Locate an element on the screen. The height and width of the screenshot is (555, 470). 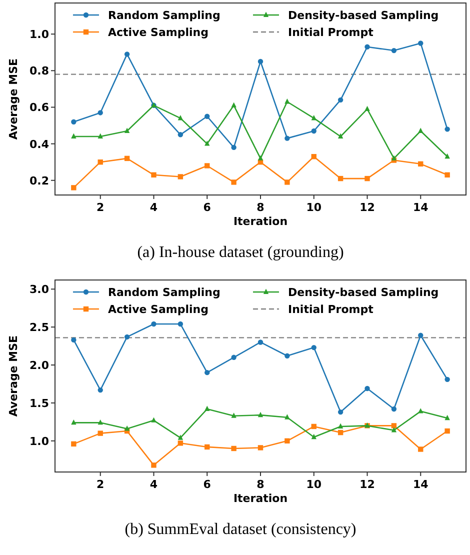
text: (b) SummEval dataset (consistency) is located at coordinates (240, 529).